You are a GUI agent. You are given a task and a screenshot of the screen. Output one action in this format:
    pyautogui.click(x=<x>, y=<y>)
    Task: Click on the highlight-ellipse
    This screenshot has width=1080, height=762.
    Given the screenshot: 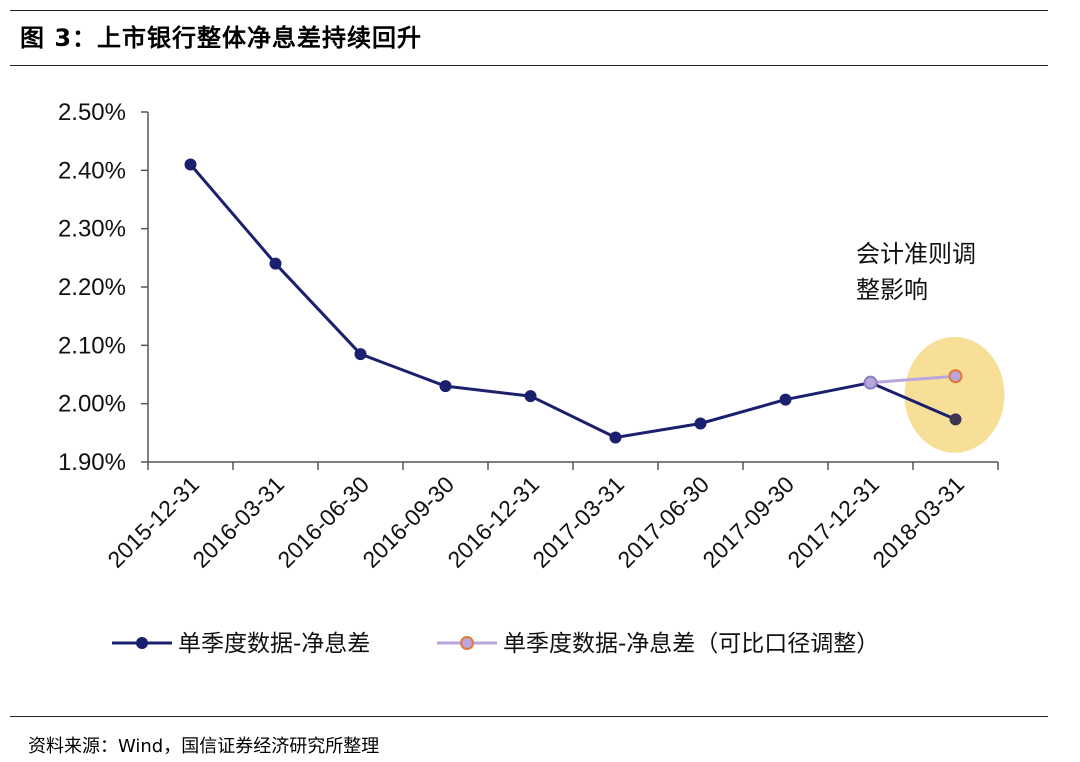 What is the action you would take?
    pyautogui.click(x=954, y=394)
    